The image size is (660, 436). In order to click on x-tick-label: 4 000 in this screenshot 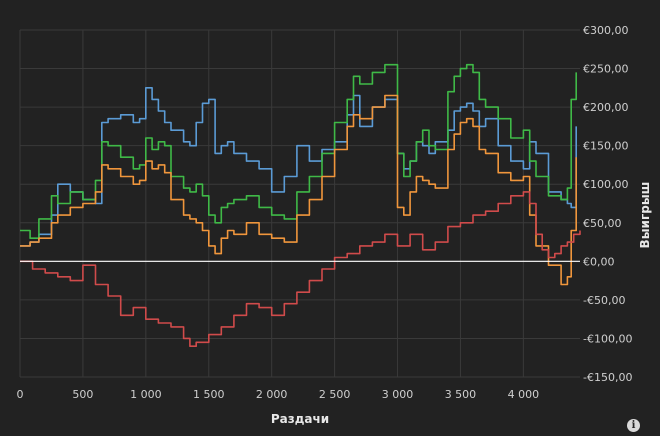, I will do `click(524, 394)`.